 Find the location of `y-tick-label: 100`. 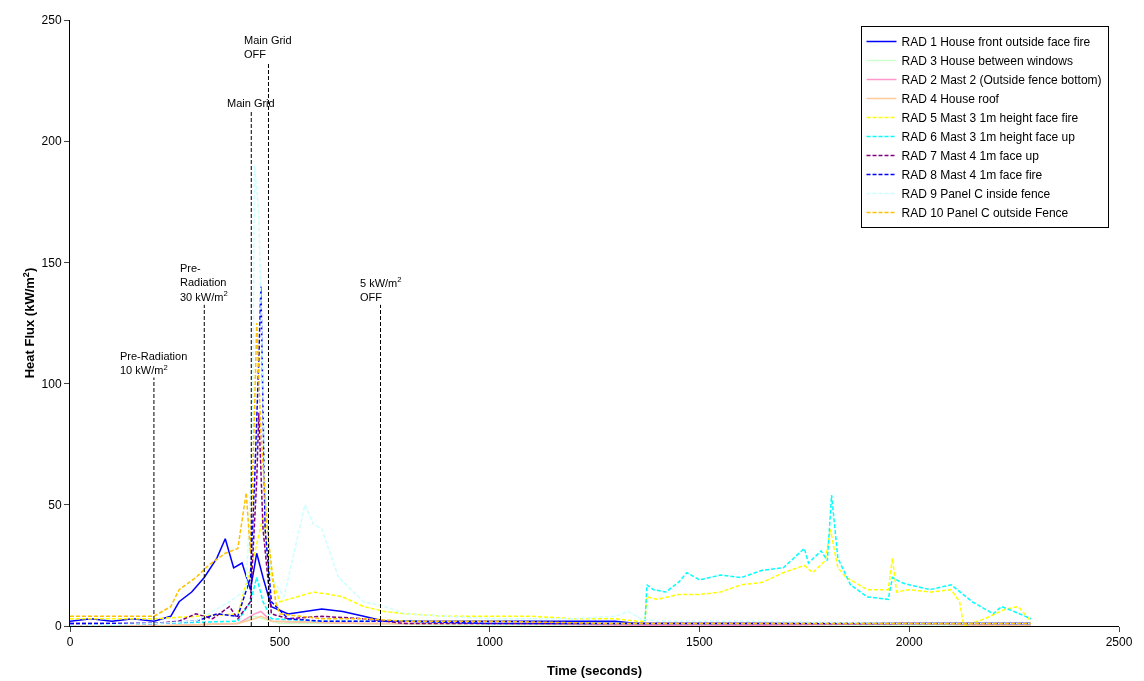

y-tick-label: 100 is located at coordinates (51, 383).